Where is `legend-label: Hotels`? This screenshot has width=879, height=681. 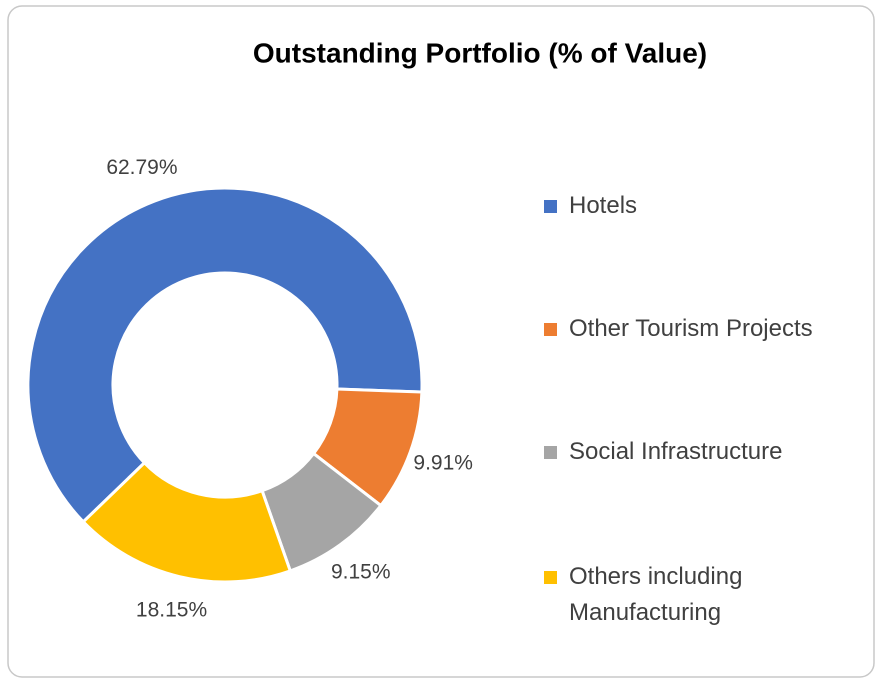 legend-label: Hotels is located at coordinates (603, 205).